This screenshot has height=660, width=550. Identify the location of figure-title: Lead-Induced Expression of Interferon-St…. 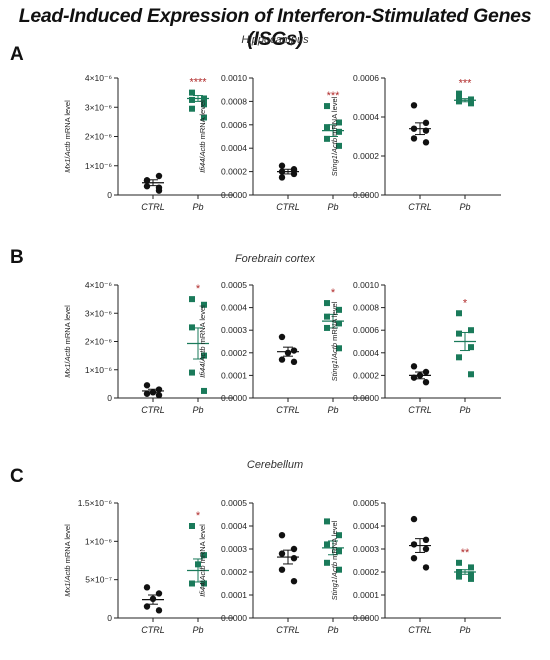
(275, 27).